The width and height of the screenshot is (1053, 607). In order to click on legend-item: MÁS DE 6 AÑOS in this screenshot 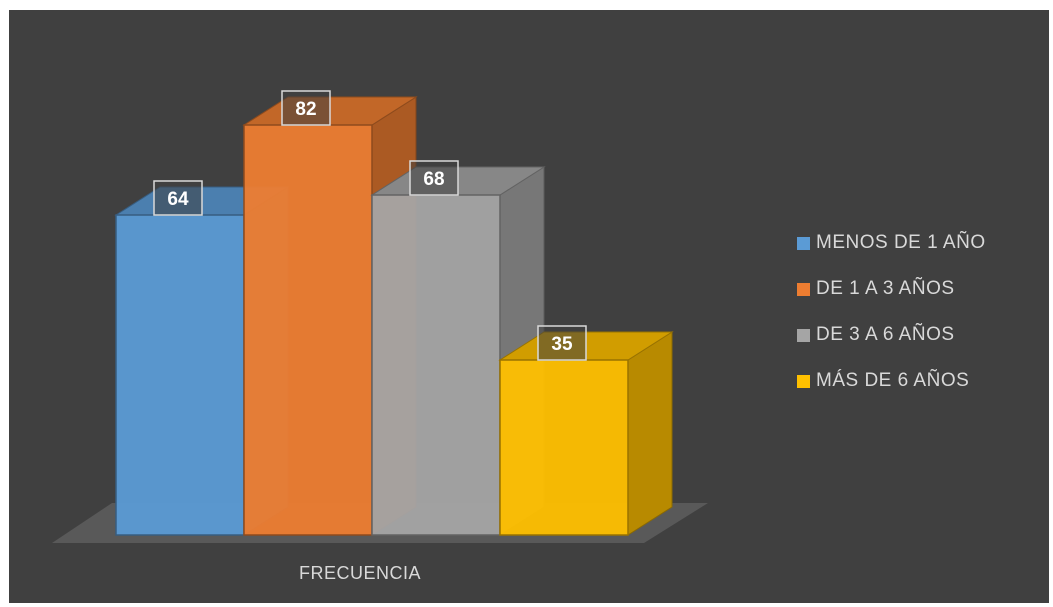, I will do `click(922, 381)`.